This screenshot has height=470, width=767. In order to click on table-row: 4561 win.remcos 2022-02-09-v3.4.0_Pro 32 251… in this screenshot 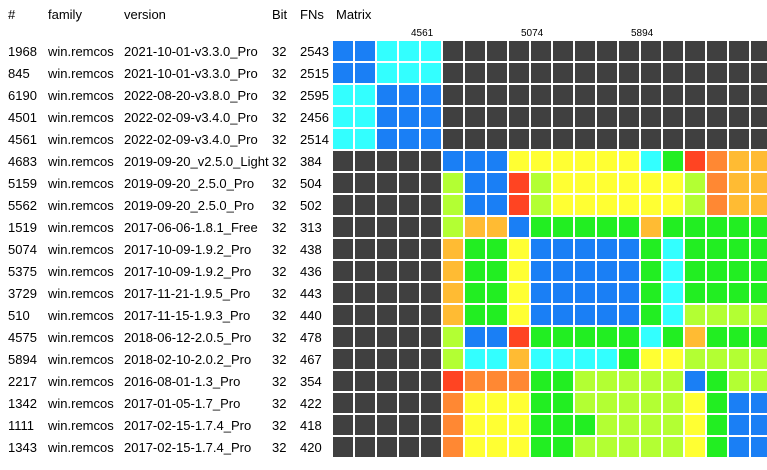, I will do `click(383, 140)`.